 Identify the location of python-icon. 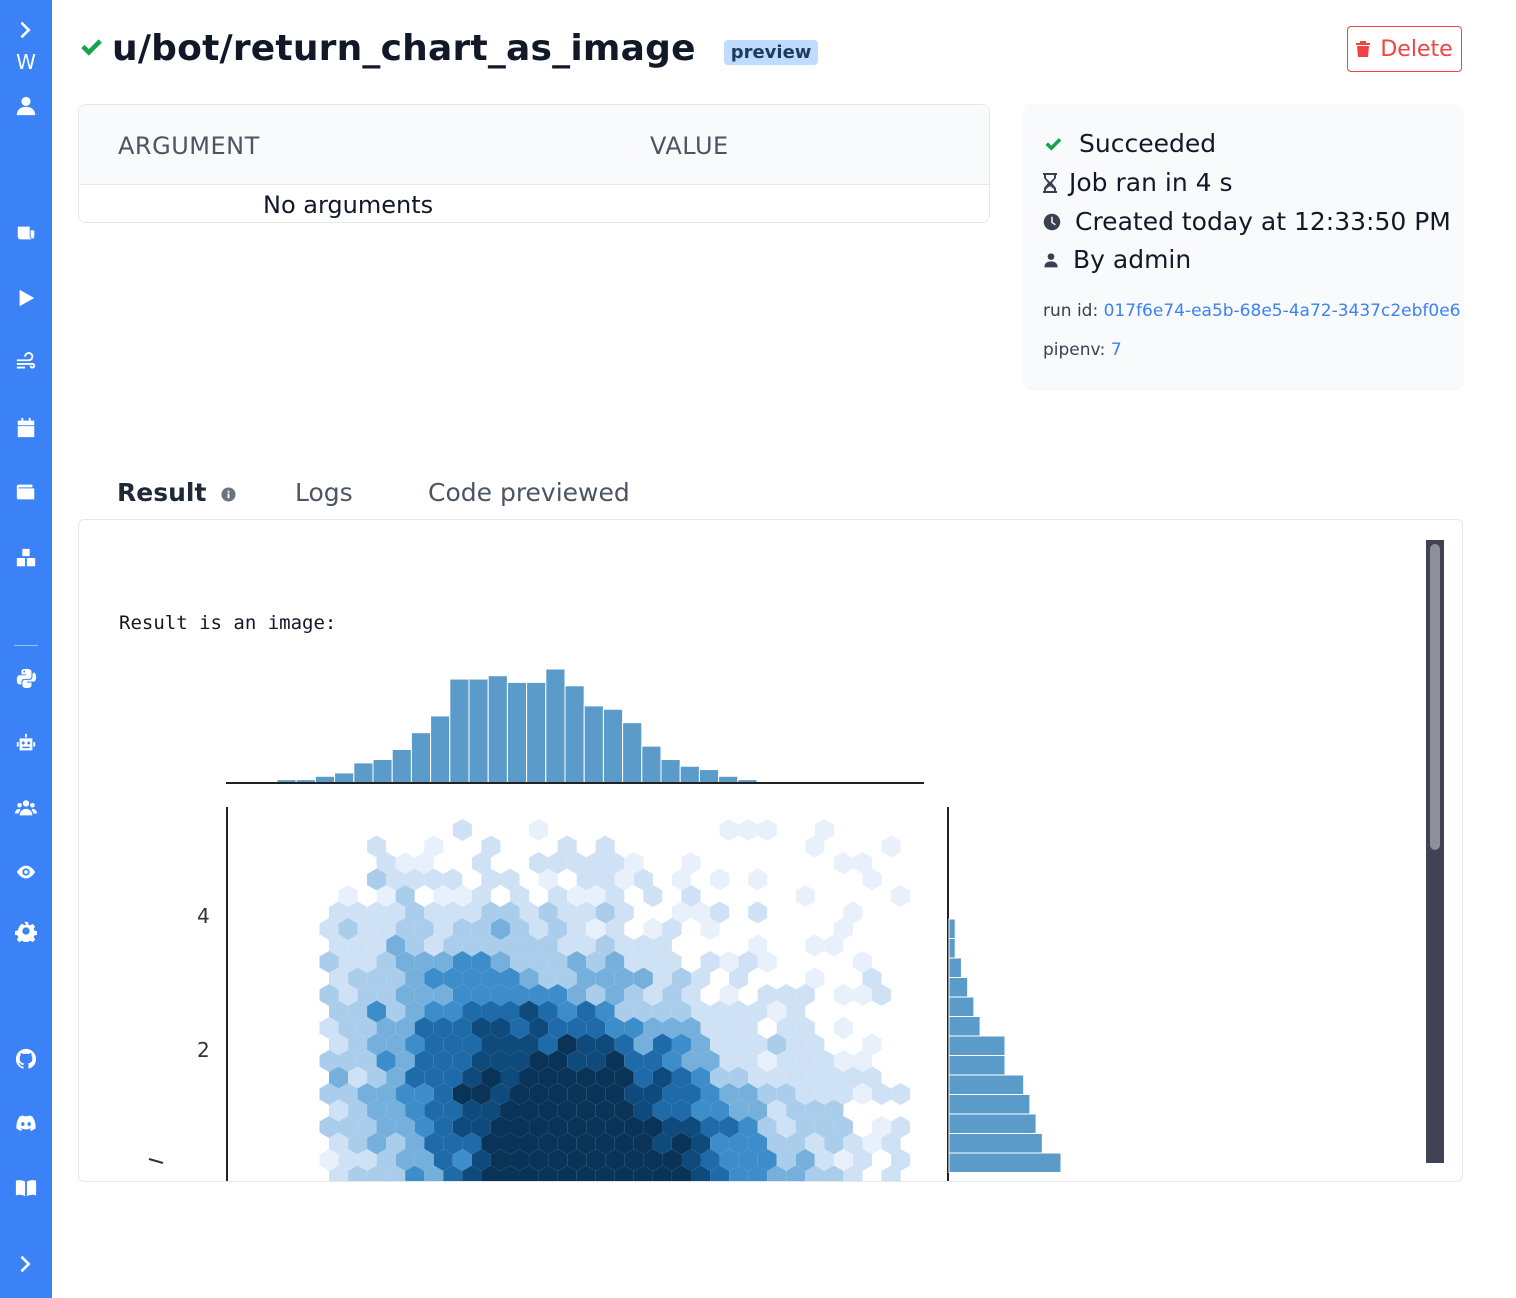
(26, 678).